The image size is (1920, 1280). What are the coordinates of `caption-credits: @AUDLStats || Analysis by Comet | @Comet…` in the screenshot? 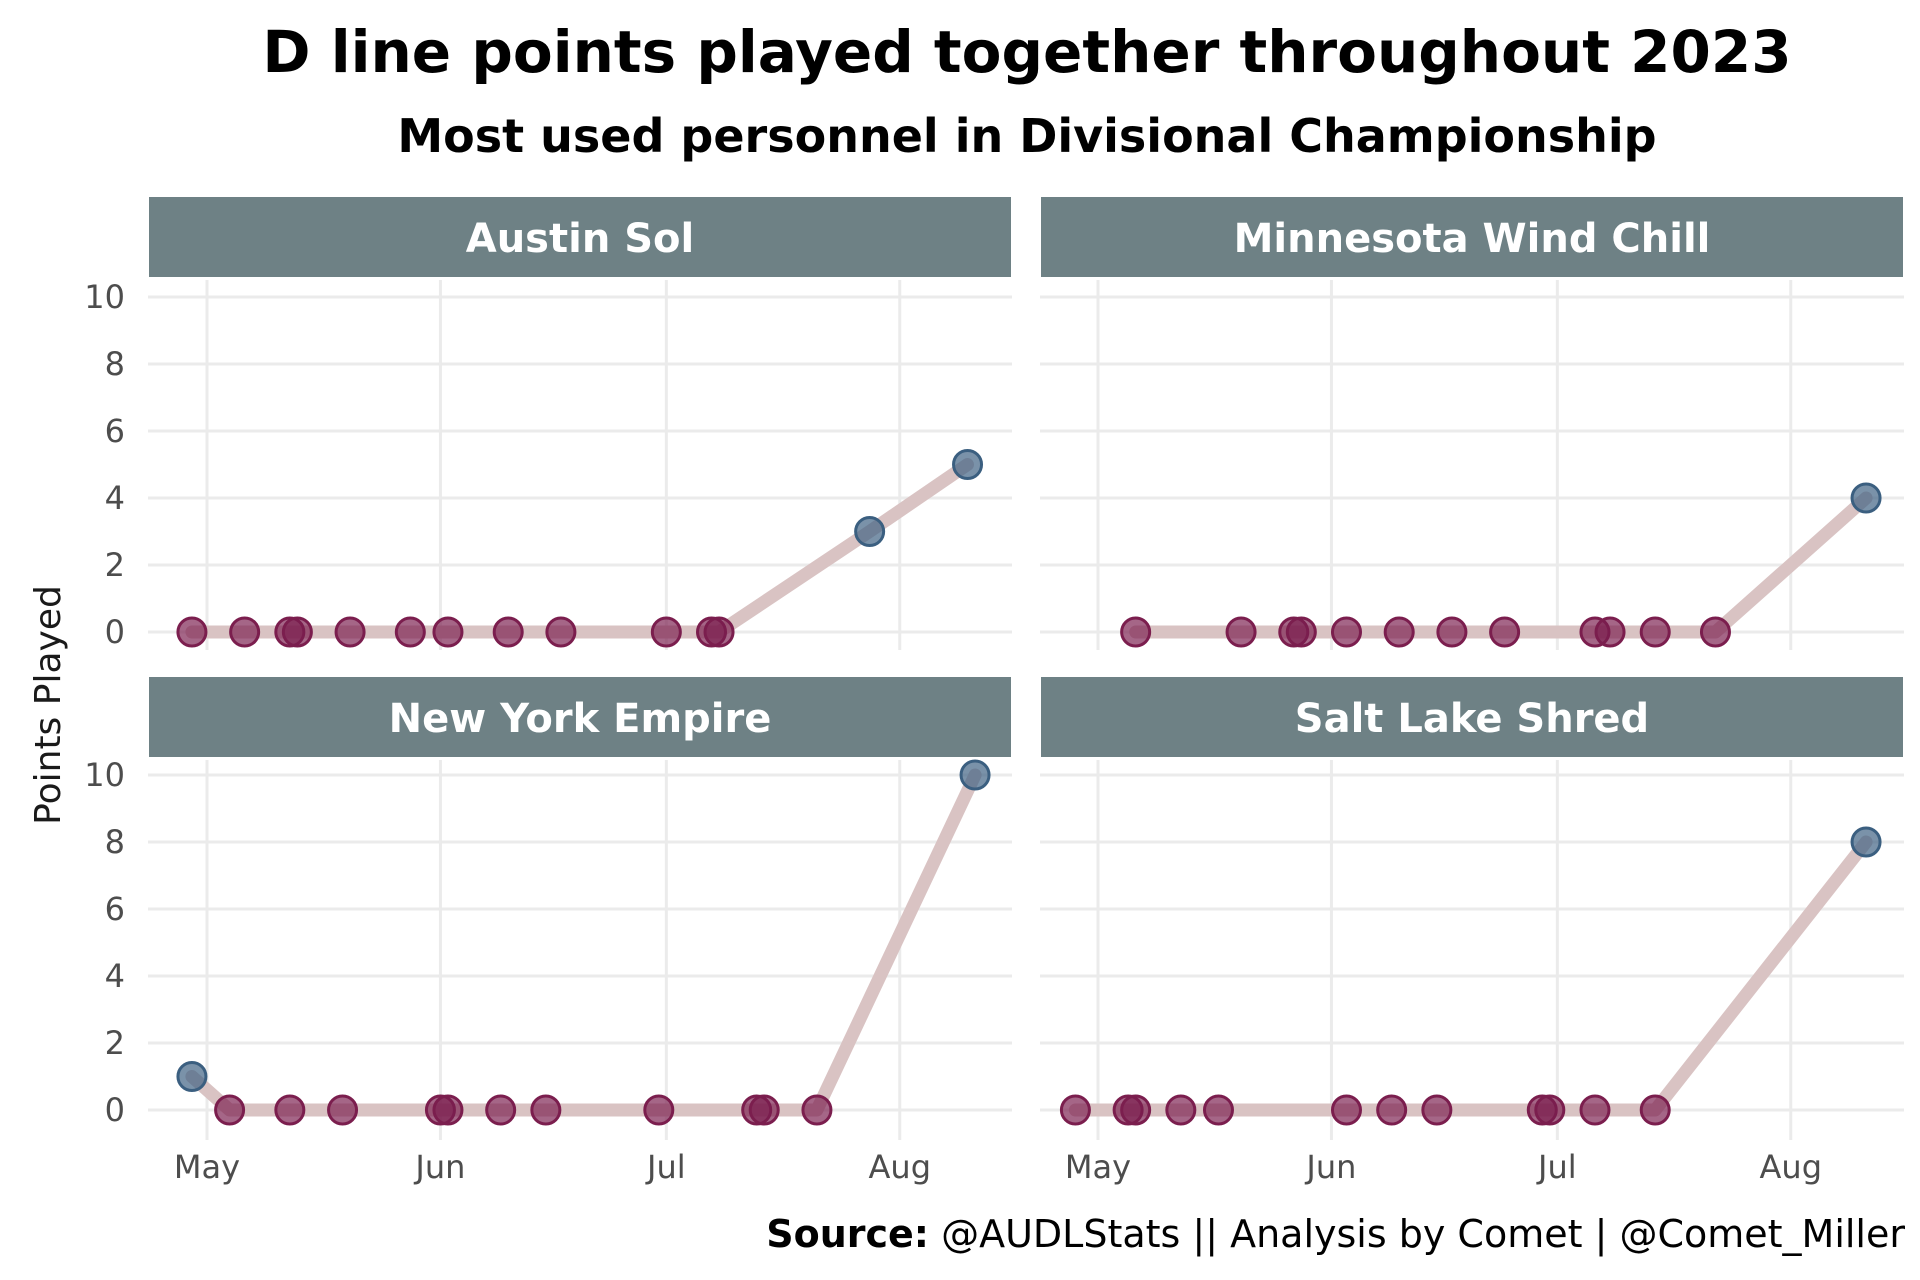 It's located at (1417, 1234).